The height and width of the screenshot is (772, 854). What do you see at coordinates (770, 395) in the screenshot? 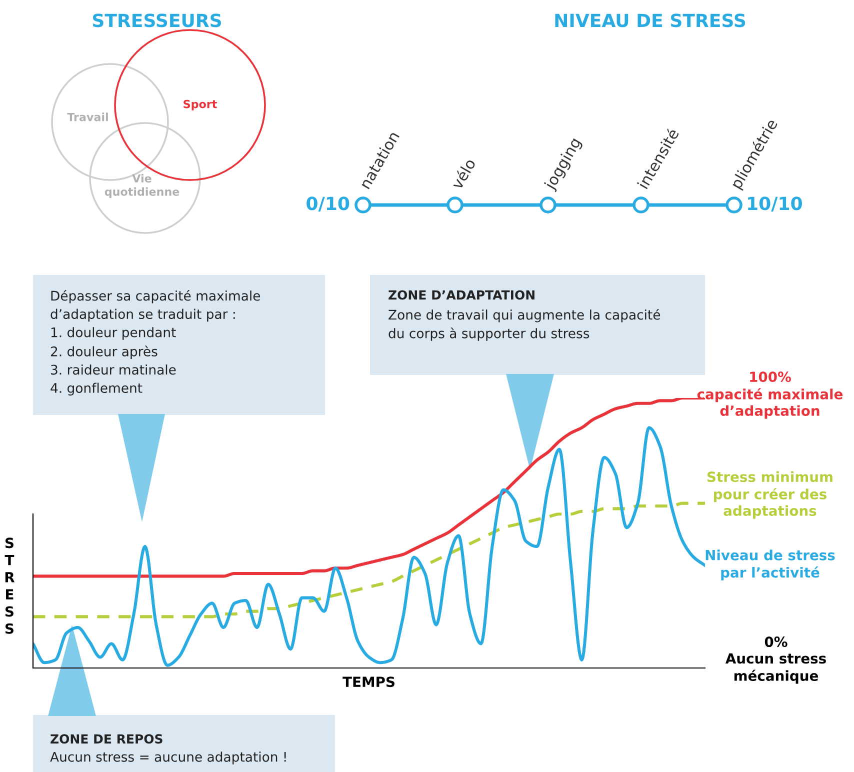
I see `series-label: 100% capacité maximale d’adaptation` at bounding box center [770, 395].